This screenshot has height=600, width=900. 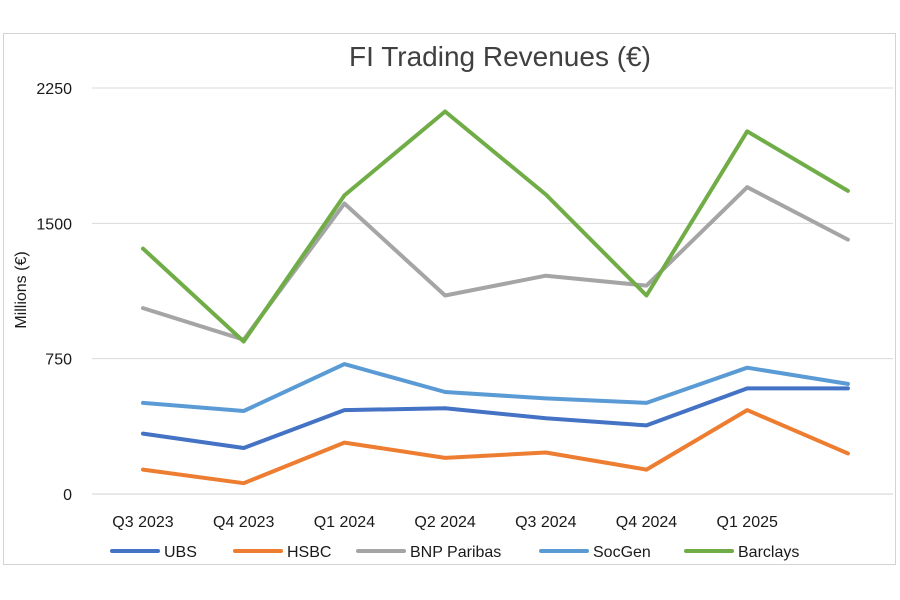 I want to click on series-line-socgen, so click(x=495, y=387).